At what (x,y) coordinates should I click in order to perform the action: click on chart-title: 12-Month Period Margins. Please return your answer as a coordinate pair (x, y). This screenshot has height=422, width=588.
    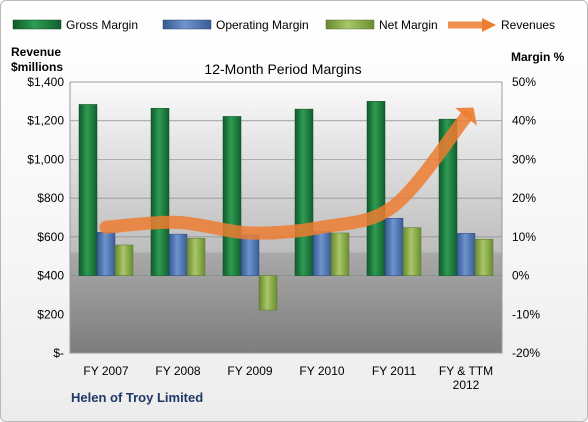
    Looking at the image, I should click on (282, 69).